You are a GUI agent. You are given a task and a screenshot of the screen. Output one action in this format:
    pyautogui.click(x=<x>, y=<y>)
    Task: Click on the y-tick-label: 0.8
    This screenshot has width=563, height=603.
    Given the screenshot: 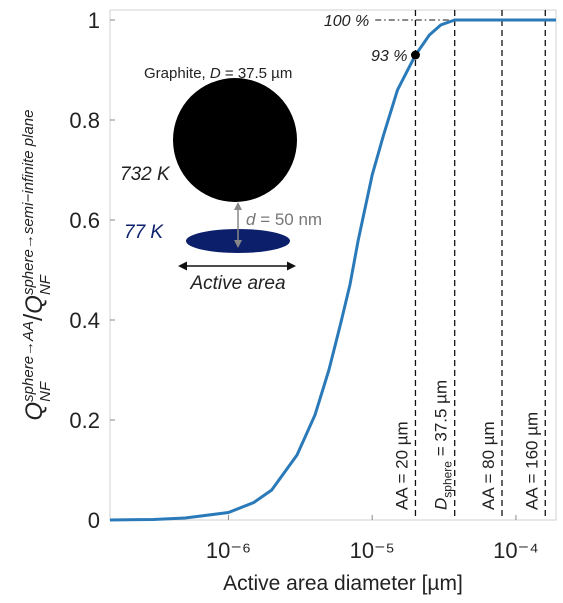 What is the action you would take?
    pyautogui.click(x=84, y=120)
    